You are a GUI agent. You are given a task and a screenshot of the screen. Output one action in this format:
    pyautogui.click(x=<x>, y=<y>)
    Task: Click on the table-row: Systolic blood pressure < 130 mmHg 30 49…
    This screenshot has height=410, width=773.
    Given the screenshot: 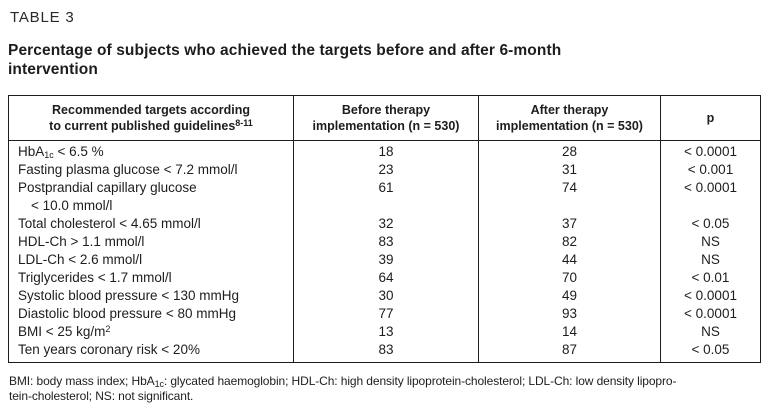 What is the action you would take?
    pyautogui.click(x=385, y=296)
    